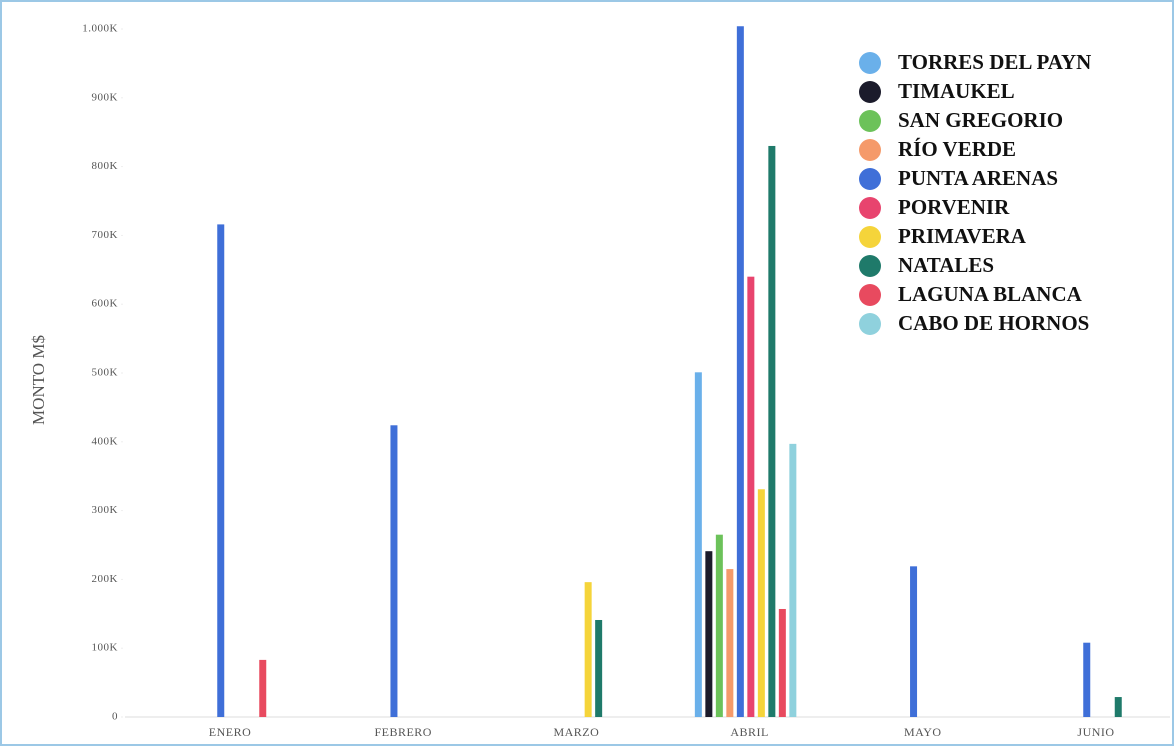 This screenshot has width=1174, height=746. Describe the element at coordinates (105, 166) in the screenshot. I see `y-tick-label: 800K` at that location.